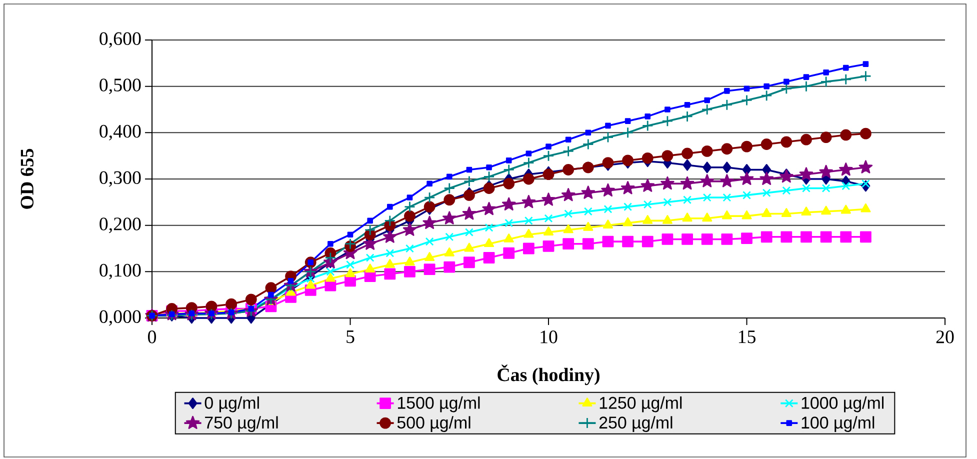  I want to click on y-tick-label: 0,600, so click(120, 40).